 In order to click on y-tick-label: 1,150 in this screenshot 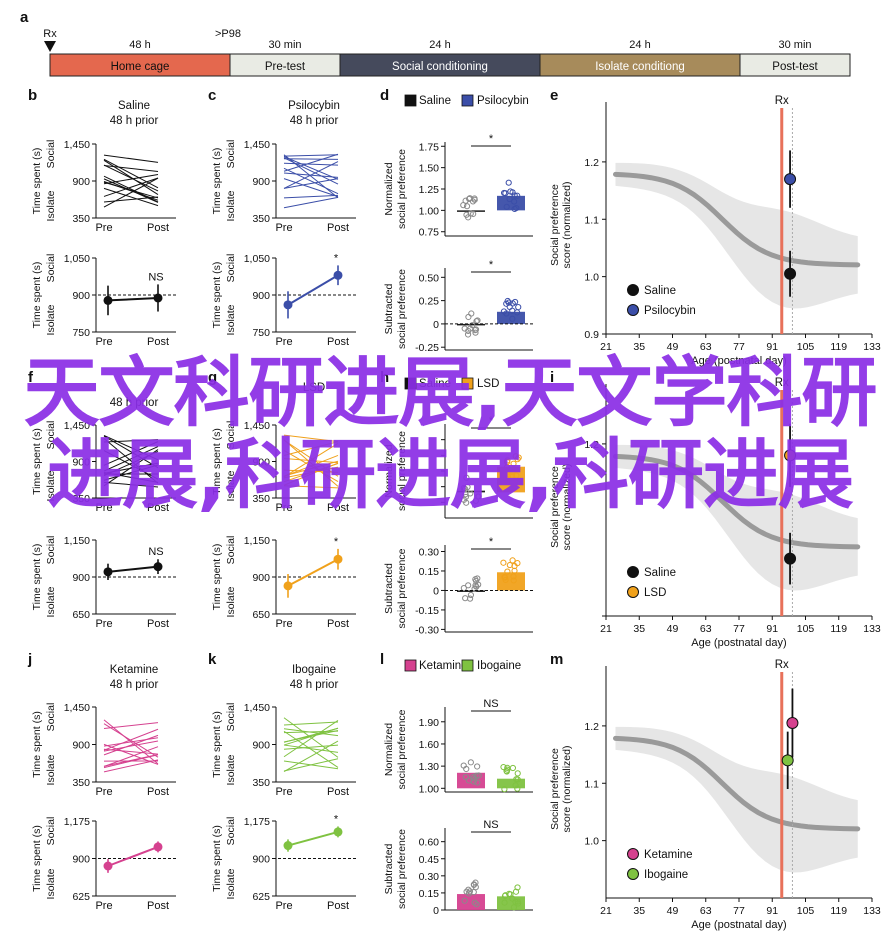, I will do `click(77, 541)`.